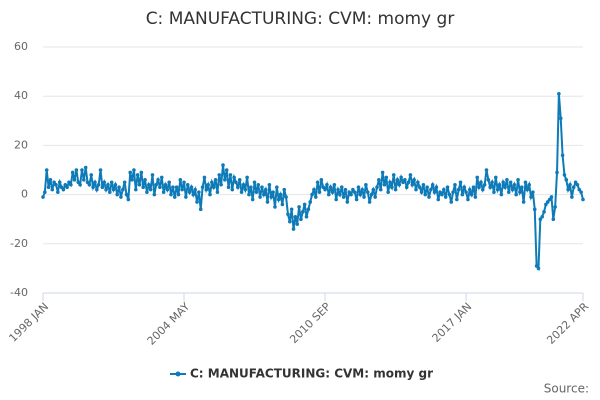 This screenshot has height=400, width=600. What do you see at coordinates (310, 323) in the screenshot?
I see `x-tick-label: 2010 SEP` at bounding box center [310, 323].